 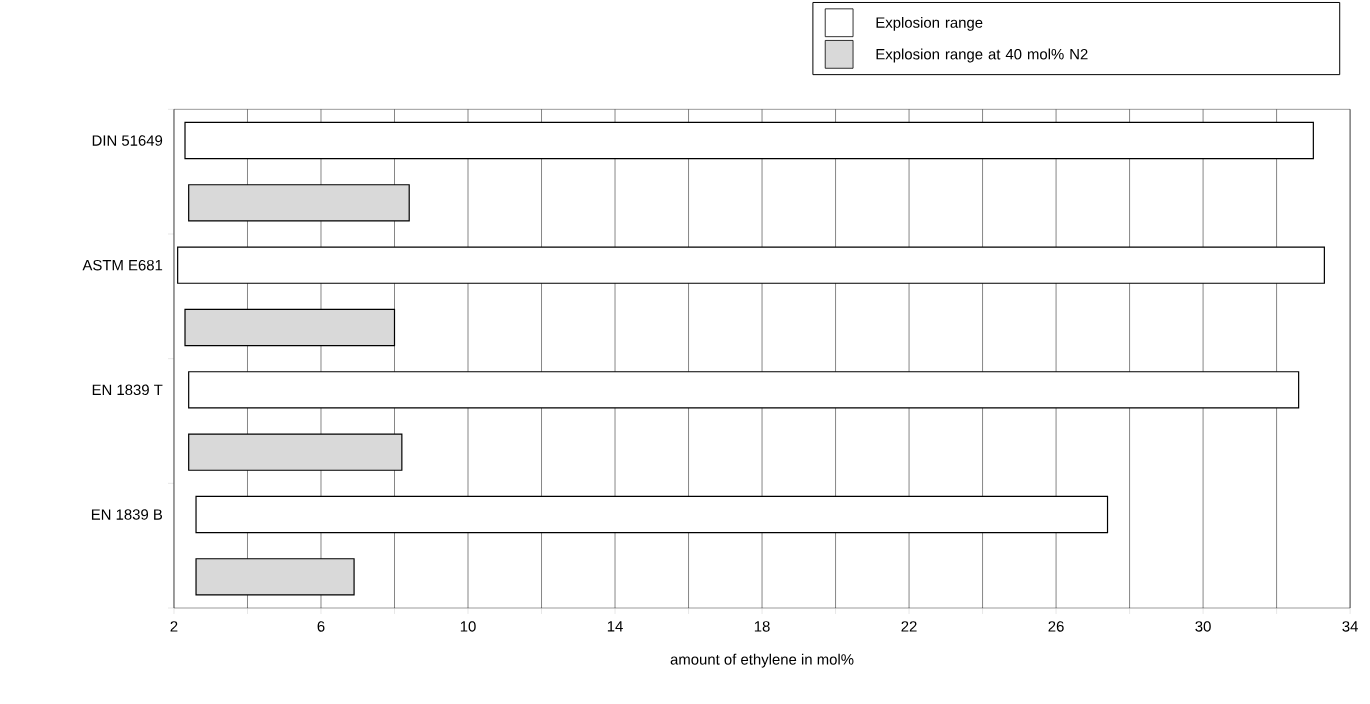 What do you see at coordinates (929, 24) in the screenshot?
I see `legend-label: Explosion range` at bounding box center [929, 24].